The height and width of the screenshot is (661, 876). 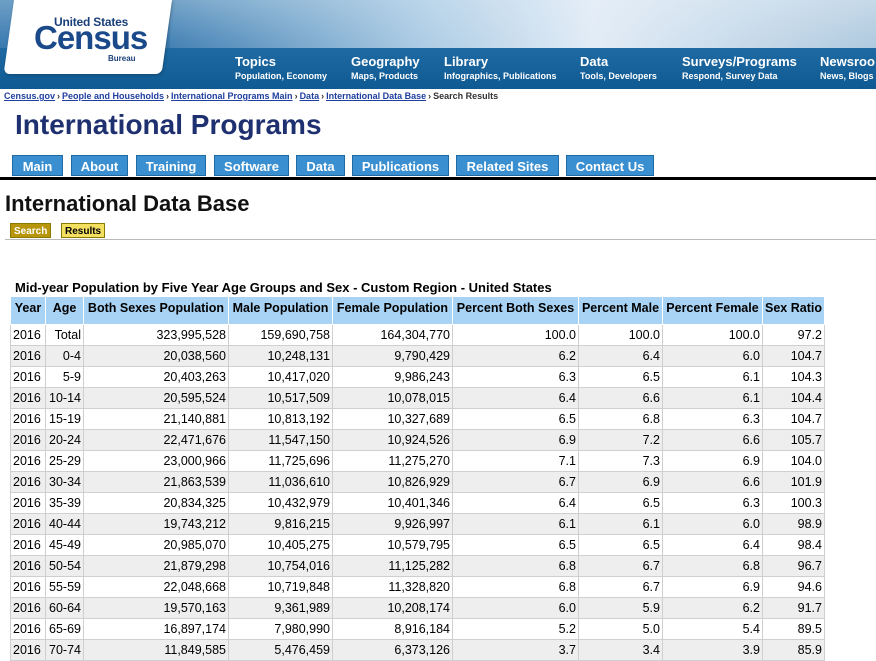 What do you see at coordinates (156, 524) in the screenshot?
I see `both-sexes-cell: 19,743,212` at bounding box center [156, 524].